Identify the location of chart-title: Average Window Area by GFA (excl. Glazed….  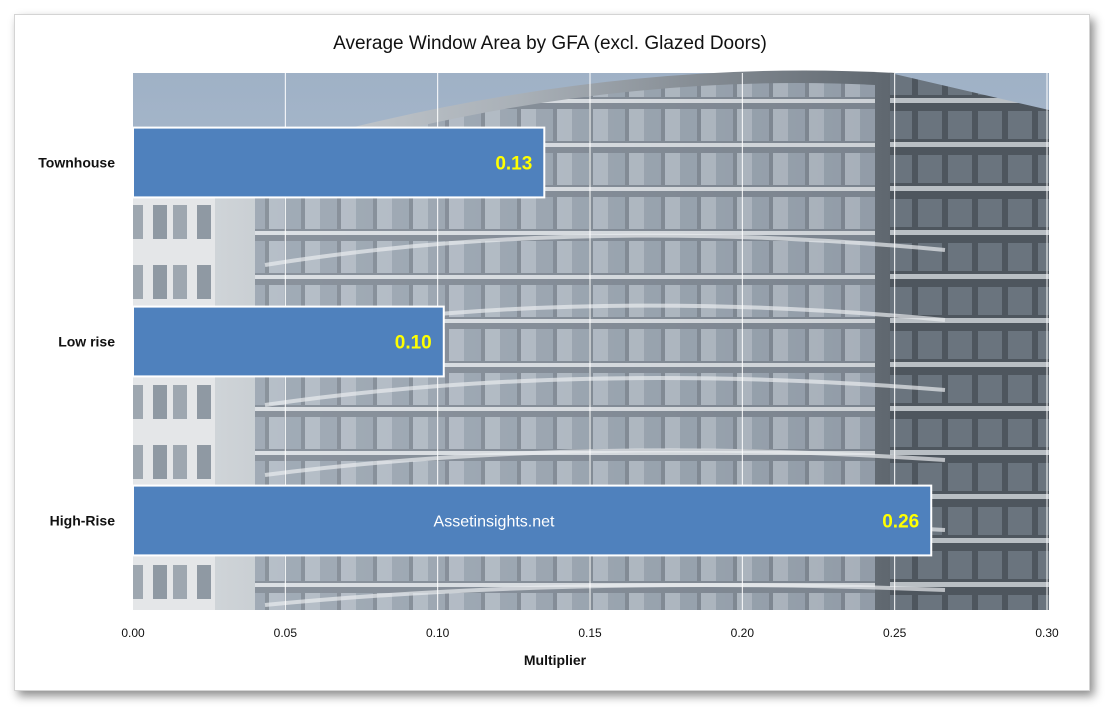
(550, 43).